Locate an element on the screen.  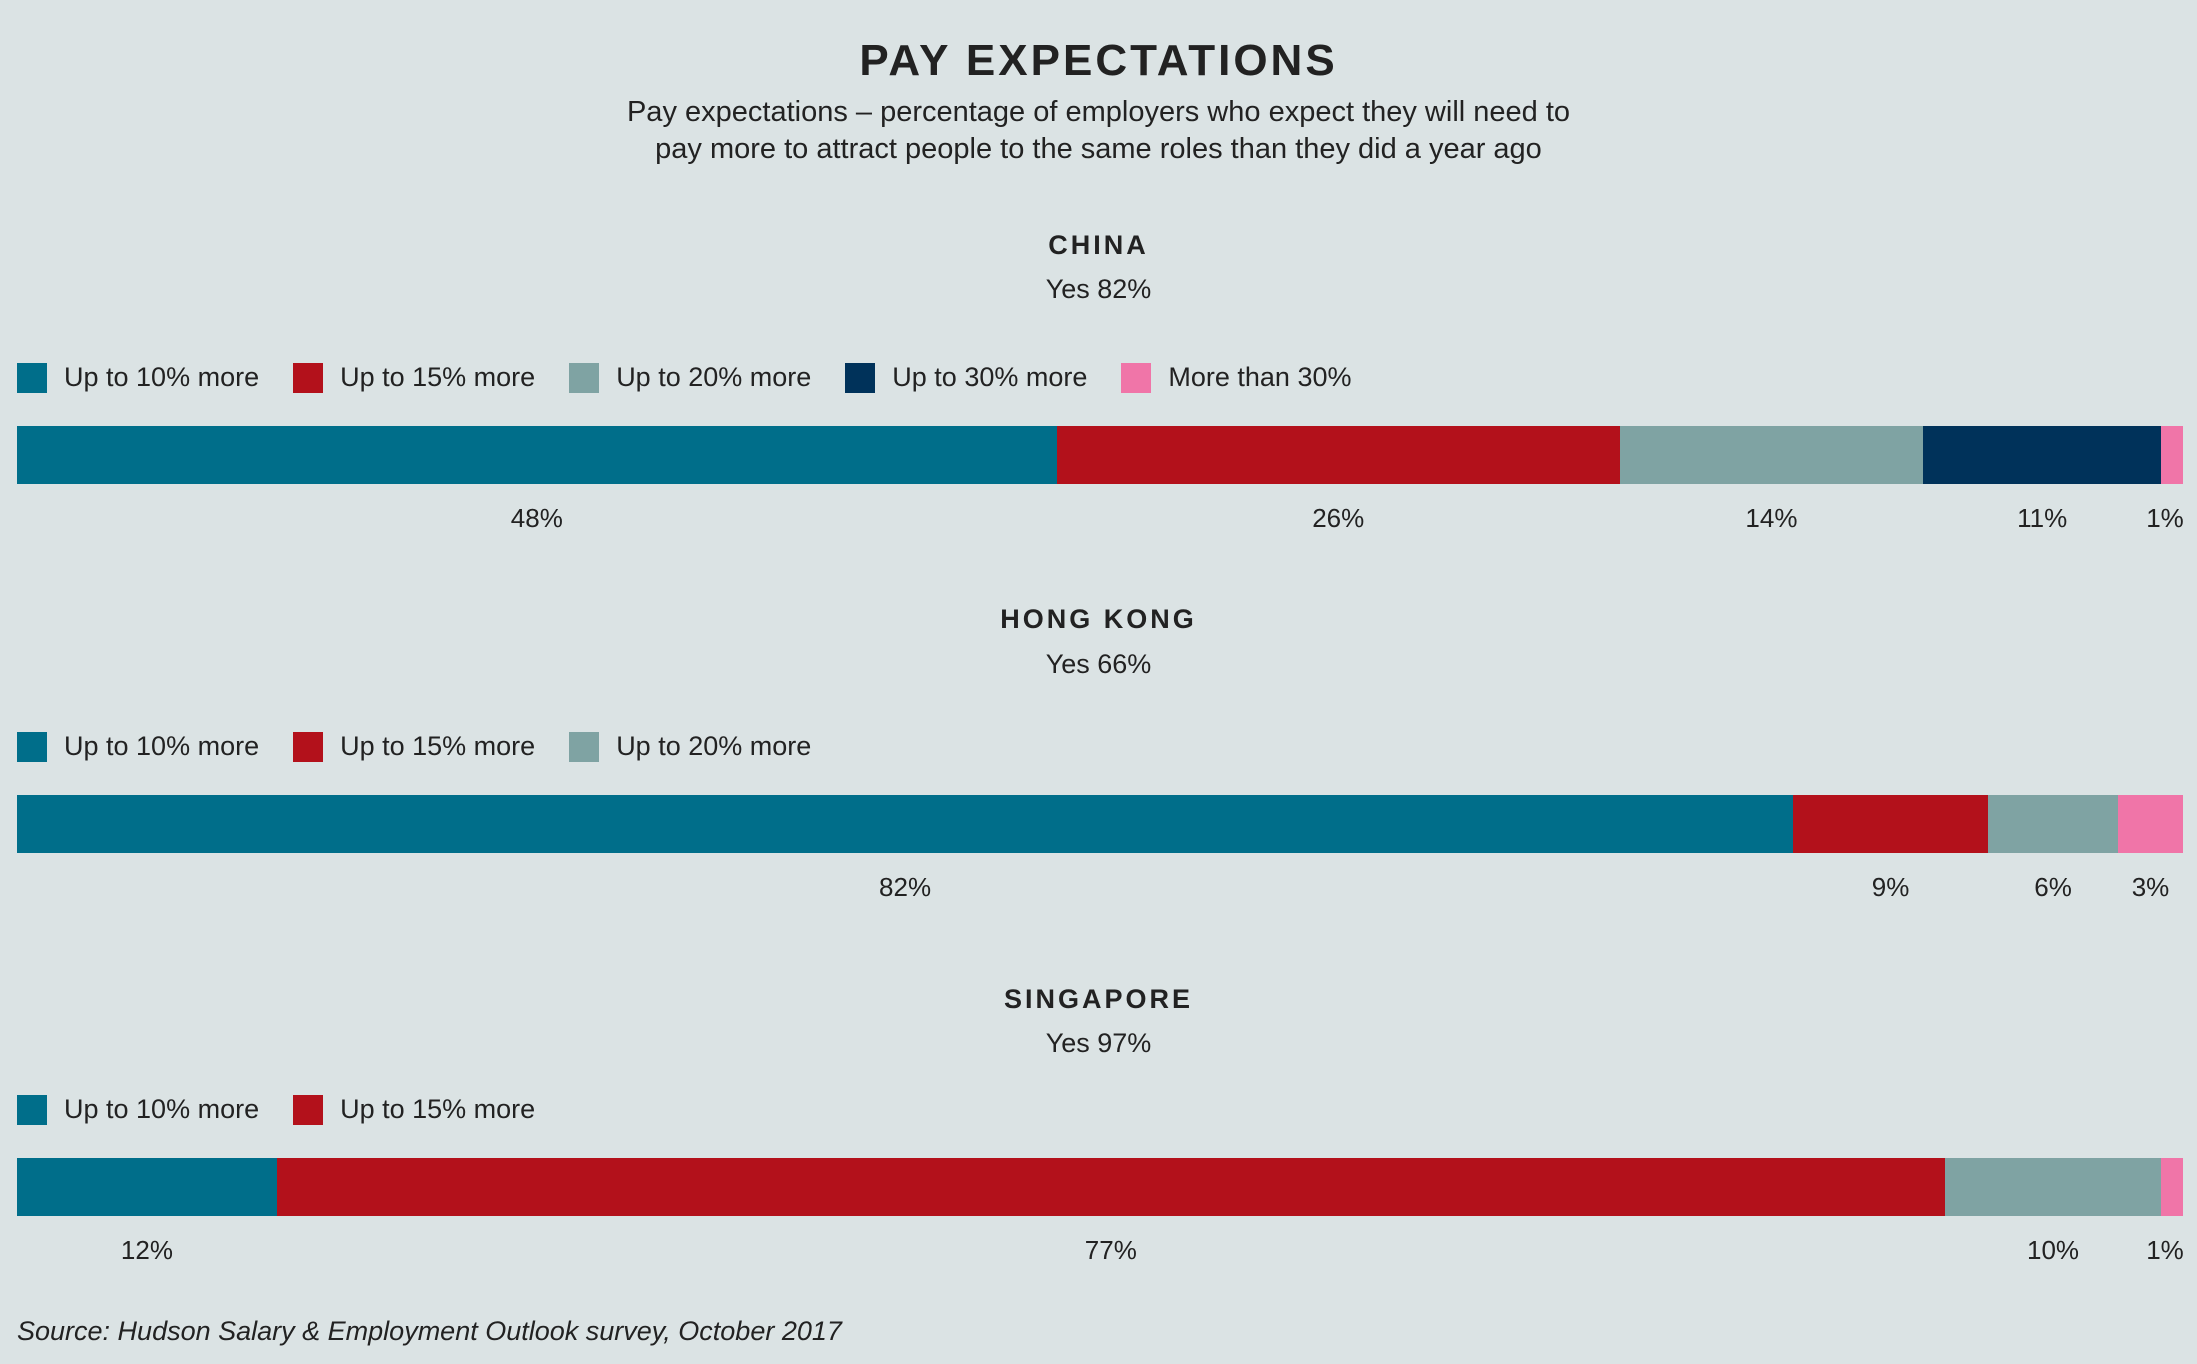
singapore-yes-label: Yes 97% is located at coordinates (1098, 1043).